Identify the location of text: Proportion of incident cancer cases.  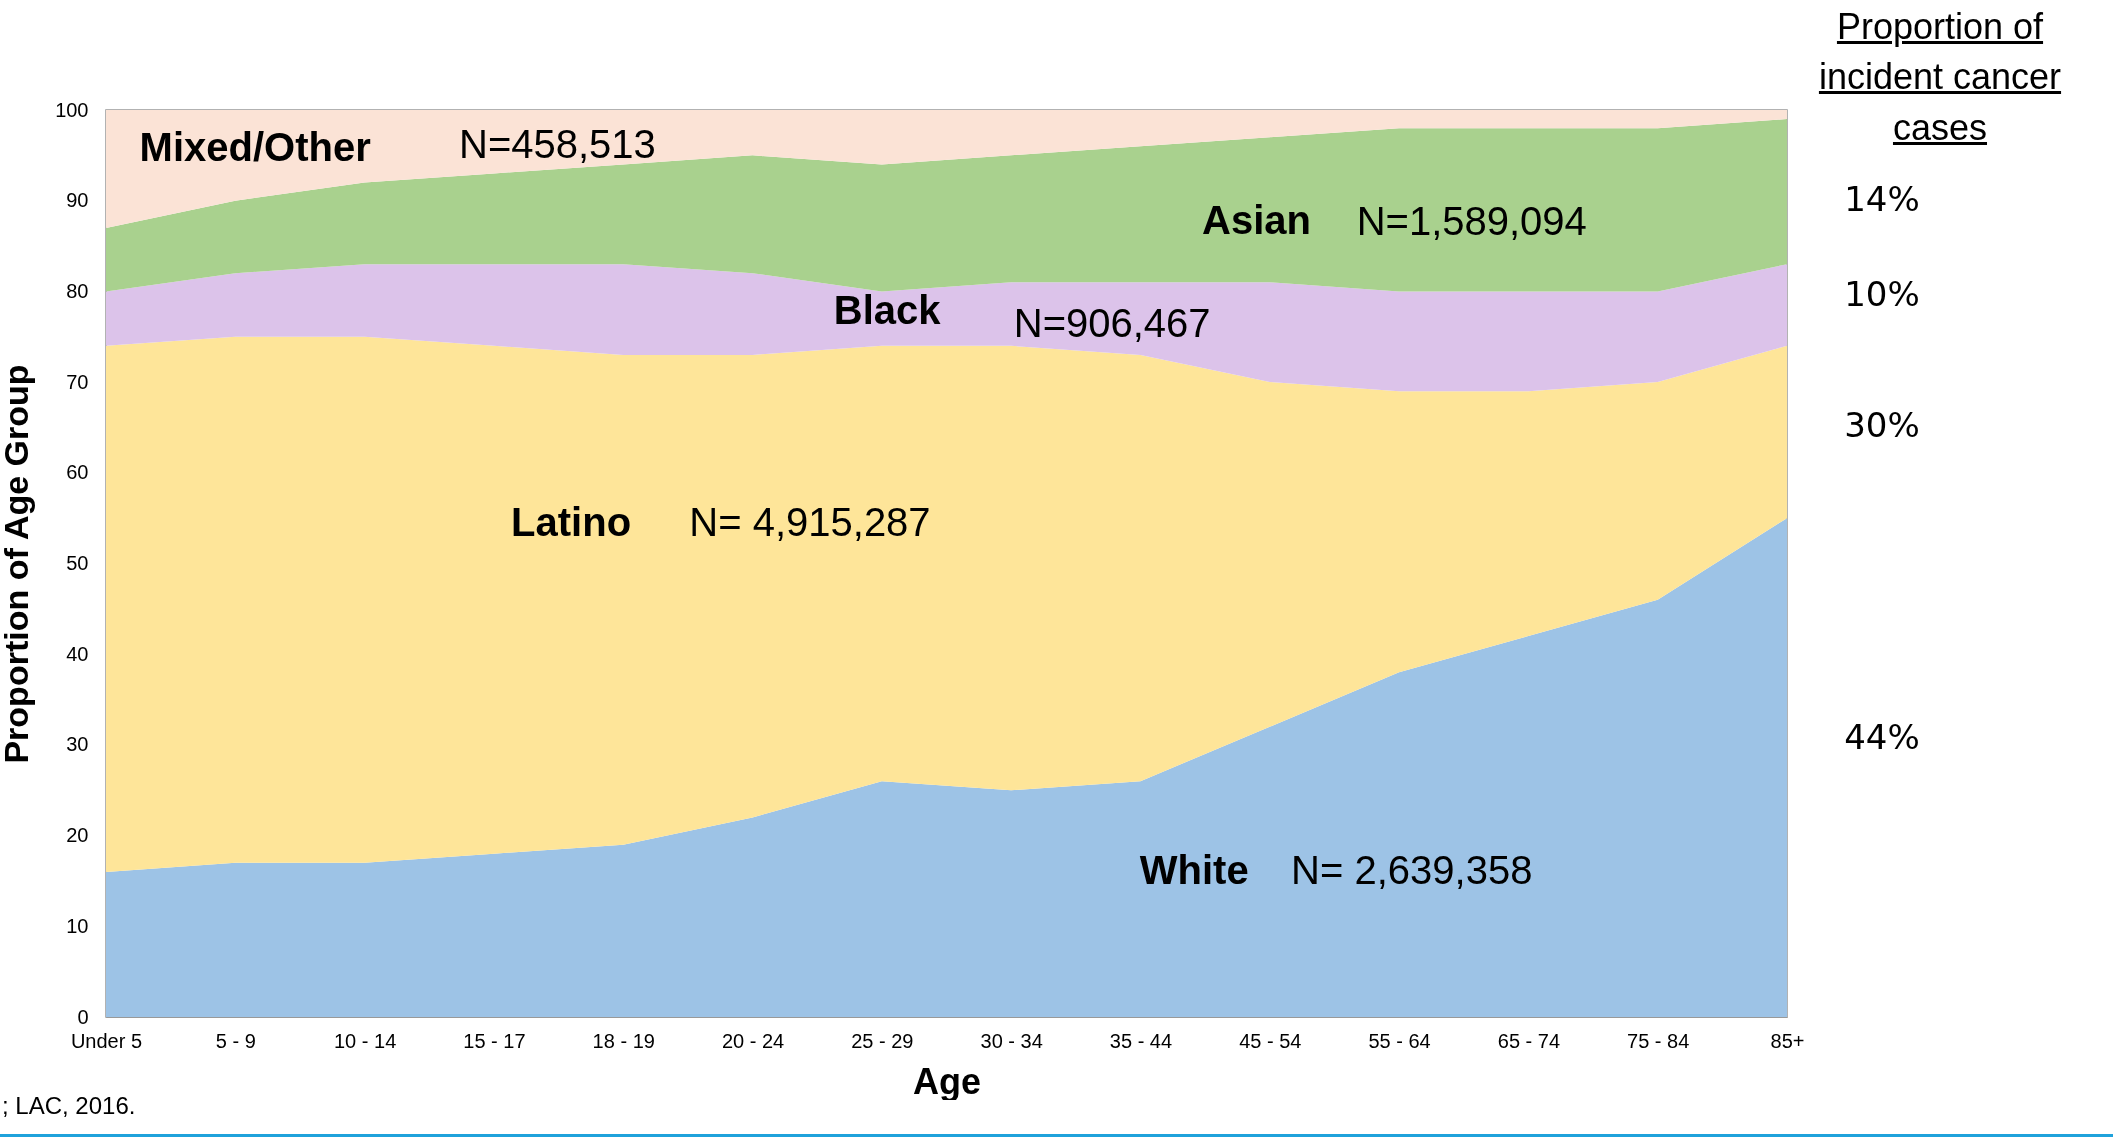
(1940, 77).